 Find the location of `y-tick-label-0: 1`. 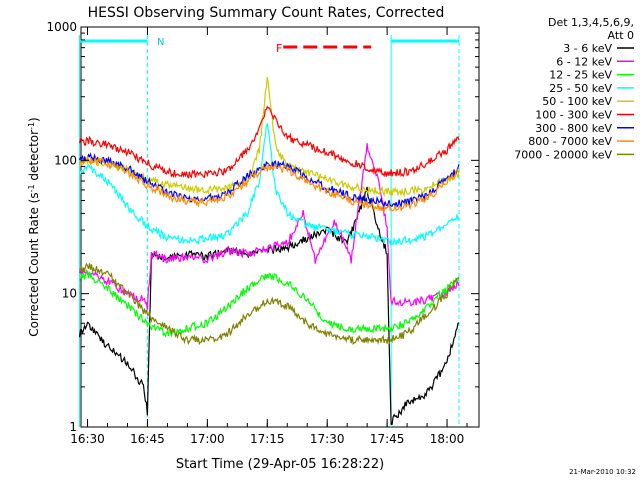

y-tick-label-0: 1 is located at coordinates (73, 427).